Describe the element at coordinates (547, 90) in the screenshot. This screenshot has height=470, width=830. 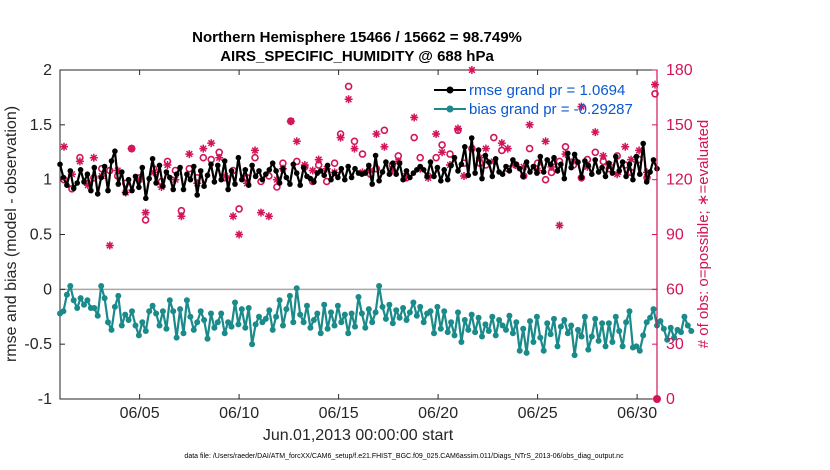
I see `legend-rmse-label: rmse grand pr = 1.0694` at that location.